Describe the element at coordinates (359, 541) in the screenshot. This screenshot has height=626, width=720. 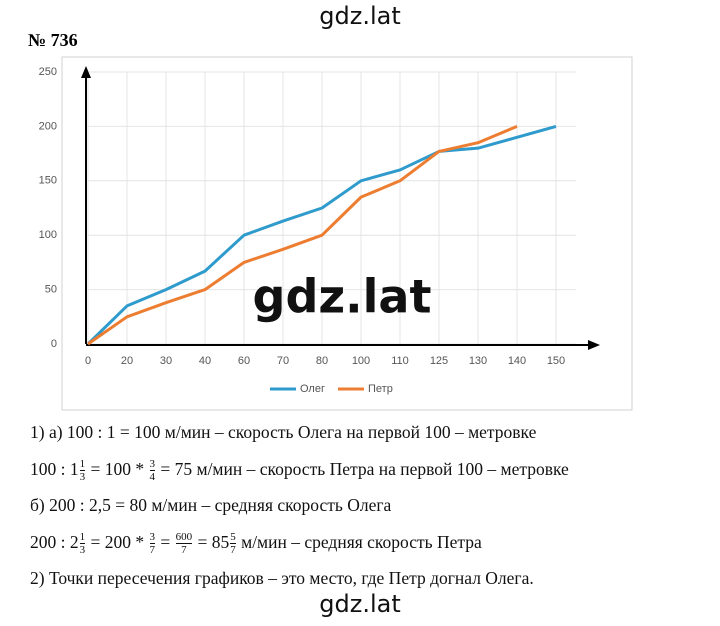
I see `text: м/мин – средняя скорость Петра` at that location.